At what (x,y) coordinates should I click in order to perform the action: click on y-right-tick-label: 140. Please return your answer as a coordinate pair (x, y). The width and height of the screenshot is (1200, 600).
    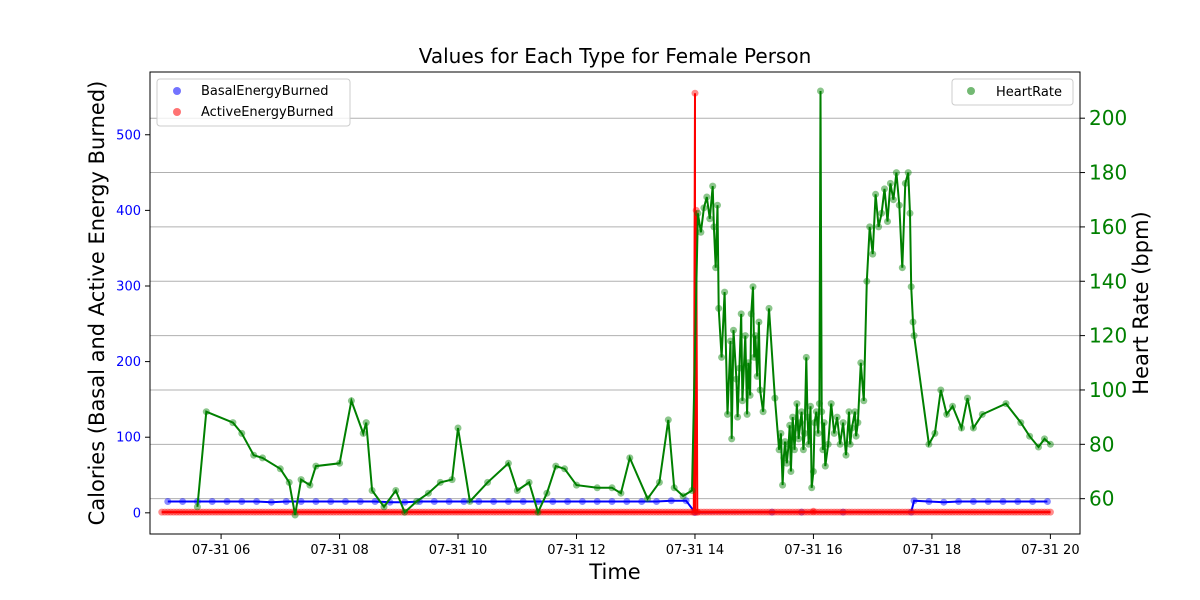
    Looking at the image, I should click on (1108, 281).